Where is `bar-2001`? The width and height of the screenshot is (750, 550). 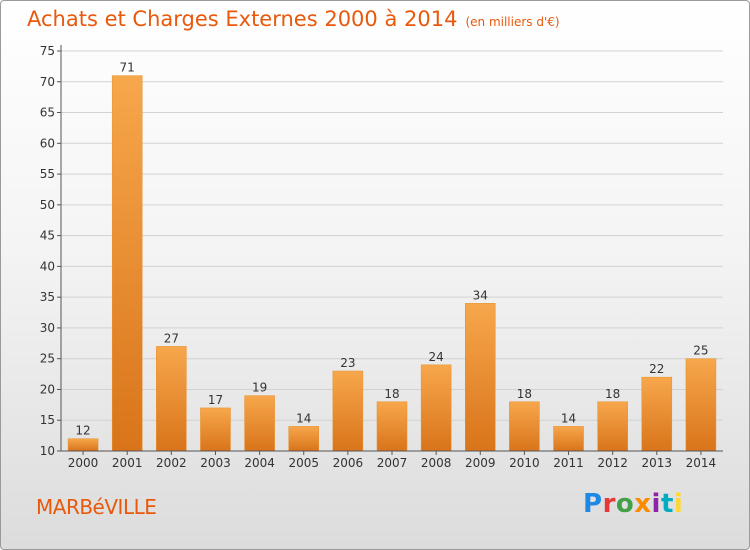 bar-2001 is located at coordinates (127, 263).